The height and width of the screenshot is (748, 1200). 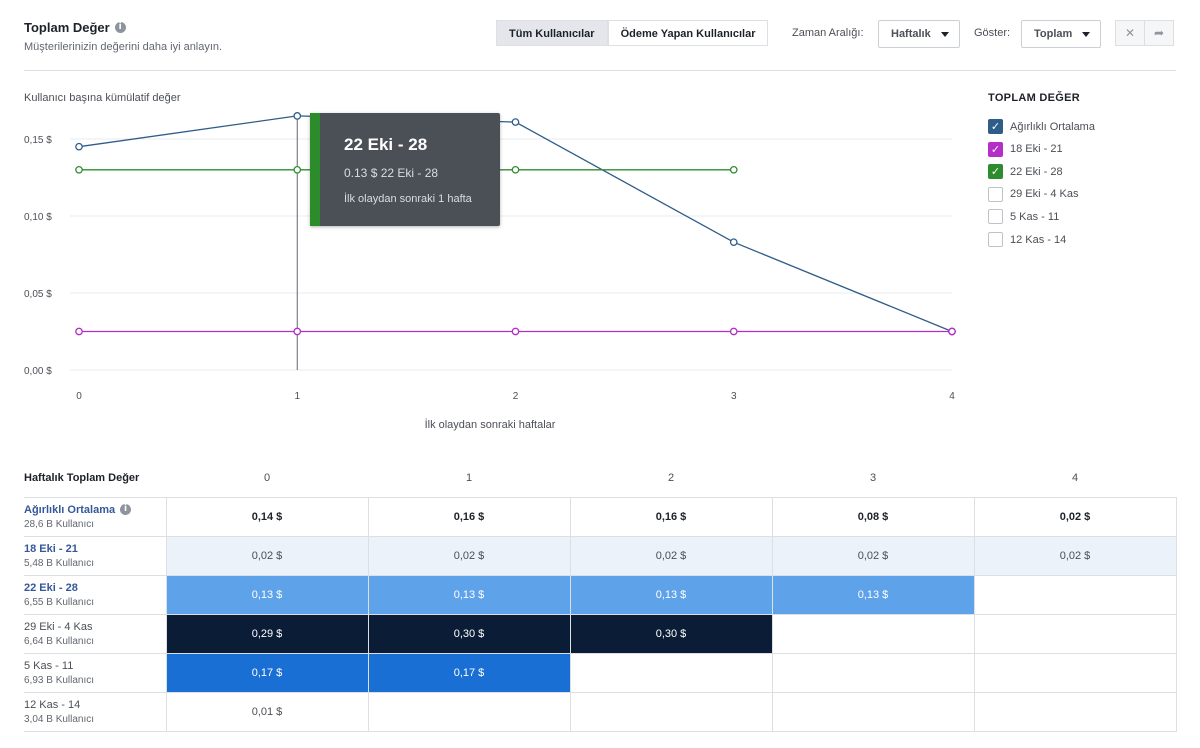 What do you see at coordinates (49, 665) in the screenshot?
I see `cohort-label: 5 Kas - 11` at bounding box center [49, 665].